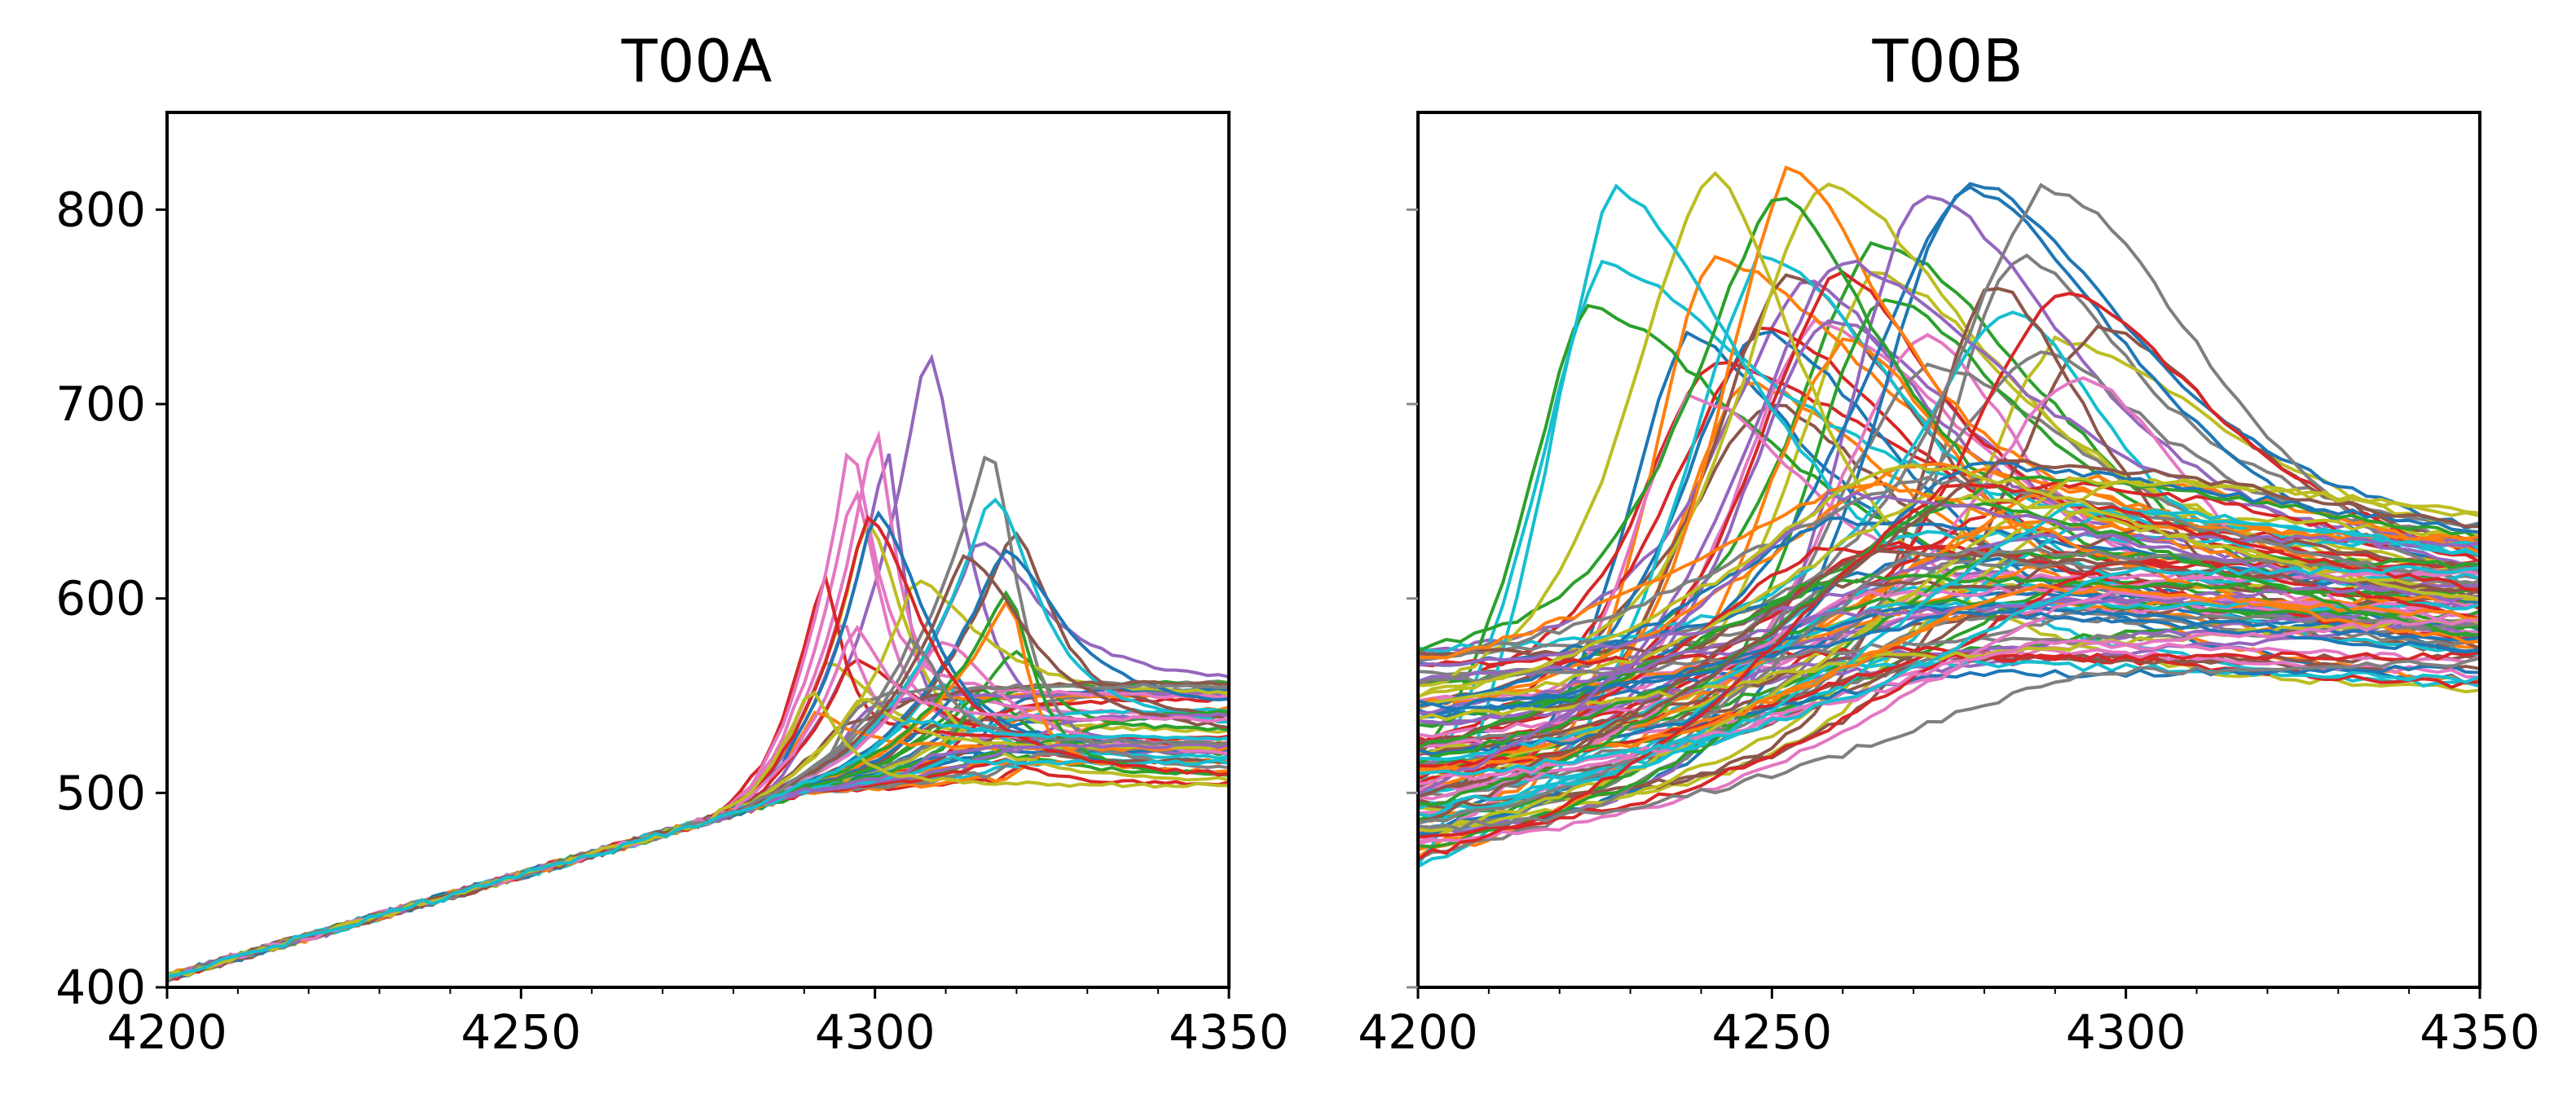  Describe the element at coordinates (101, 793) in the screenshot. I see `y-tick-label: 500` at that location.